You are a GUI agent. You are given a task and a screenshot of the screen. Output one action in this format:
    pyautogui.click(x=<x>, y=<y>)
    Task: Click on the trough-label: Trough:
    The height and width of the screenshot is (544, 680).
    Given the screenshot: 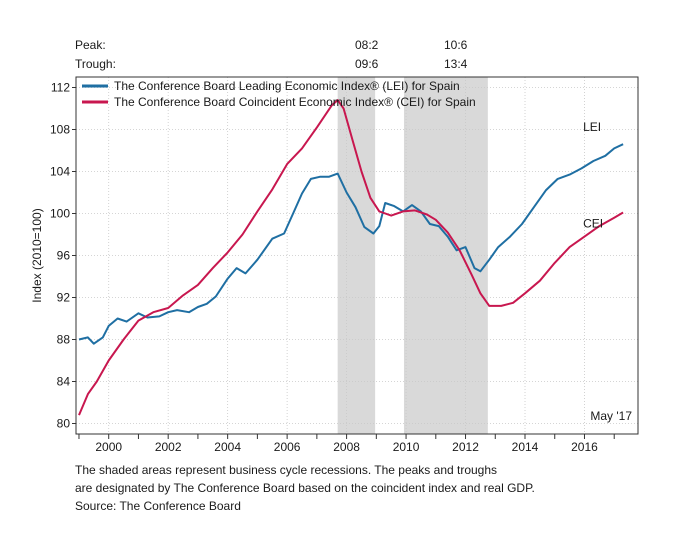 What is the action you would take?
    pyautogui.click(x=95, y=64)
    